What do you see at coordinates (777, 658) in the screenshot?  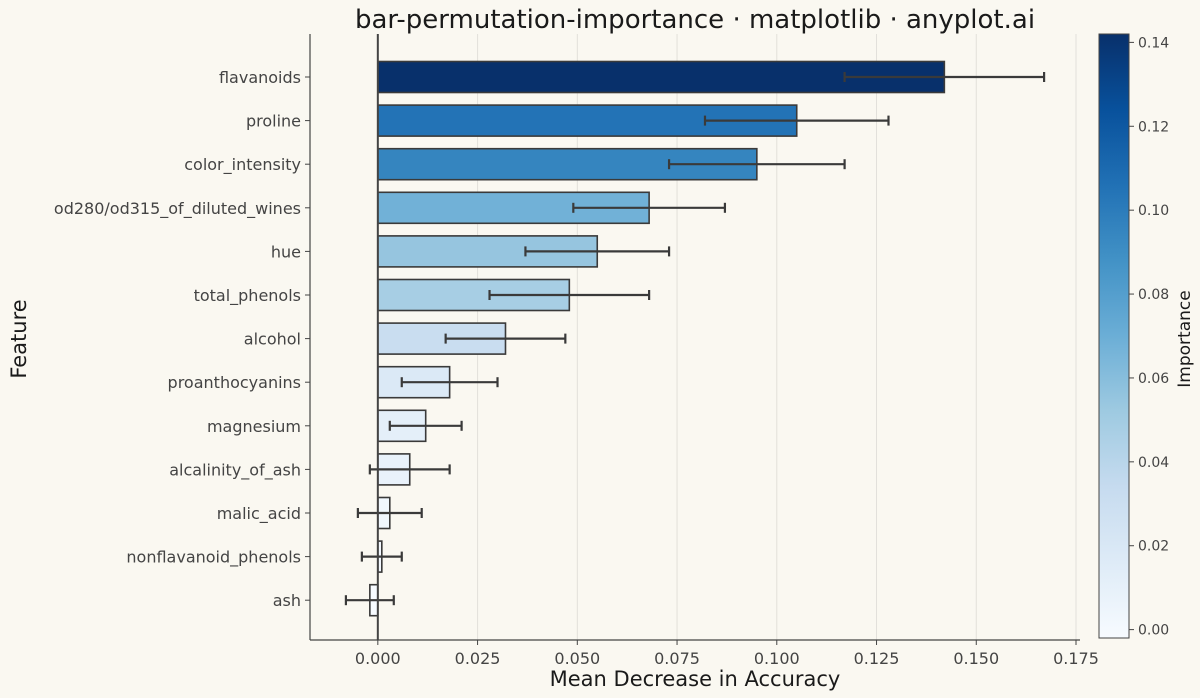 I see `x-tick-label: 0.100` at bounding box center [777, 658].